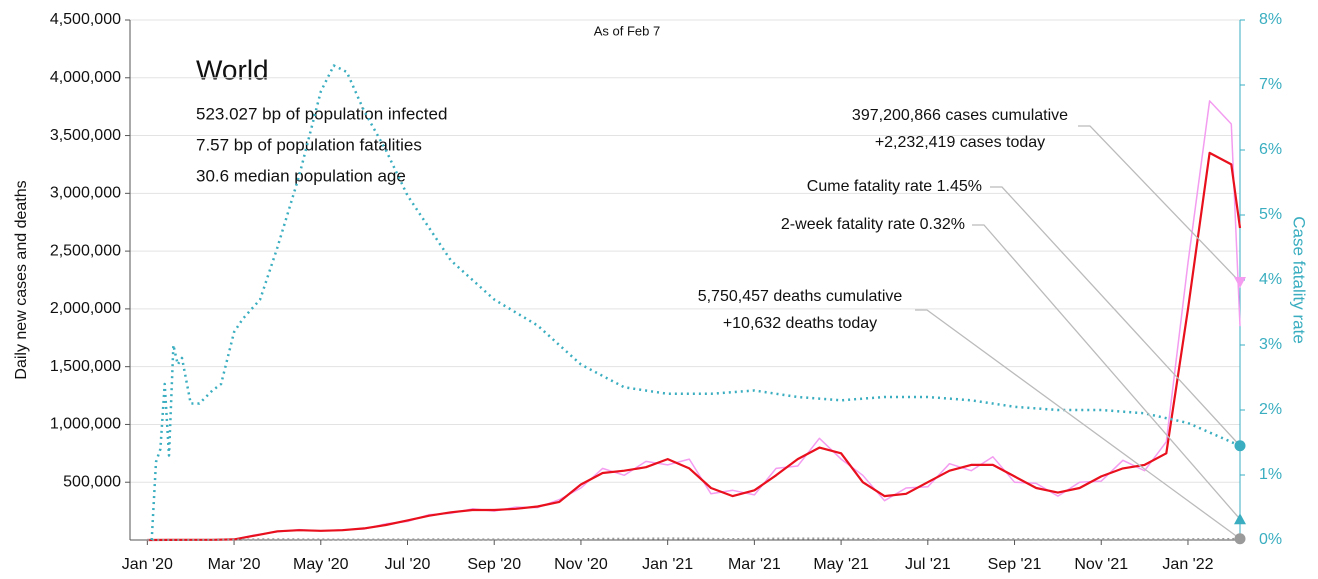 Image resolution: width=1318 pixels, height=579 pixels. What do you see at coordinates (85, 308) in the screenshot?
I see `y-tick-label: 2,000,000` at bounding box center [85, 308].